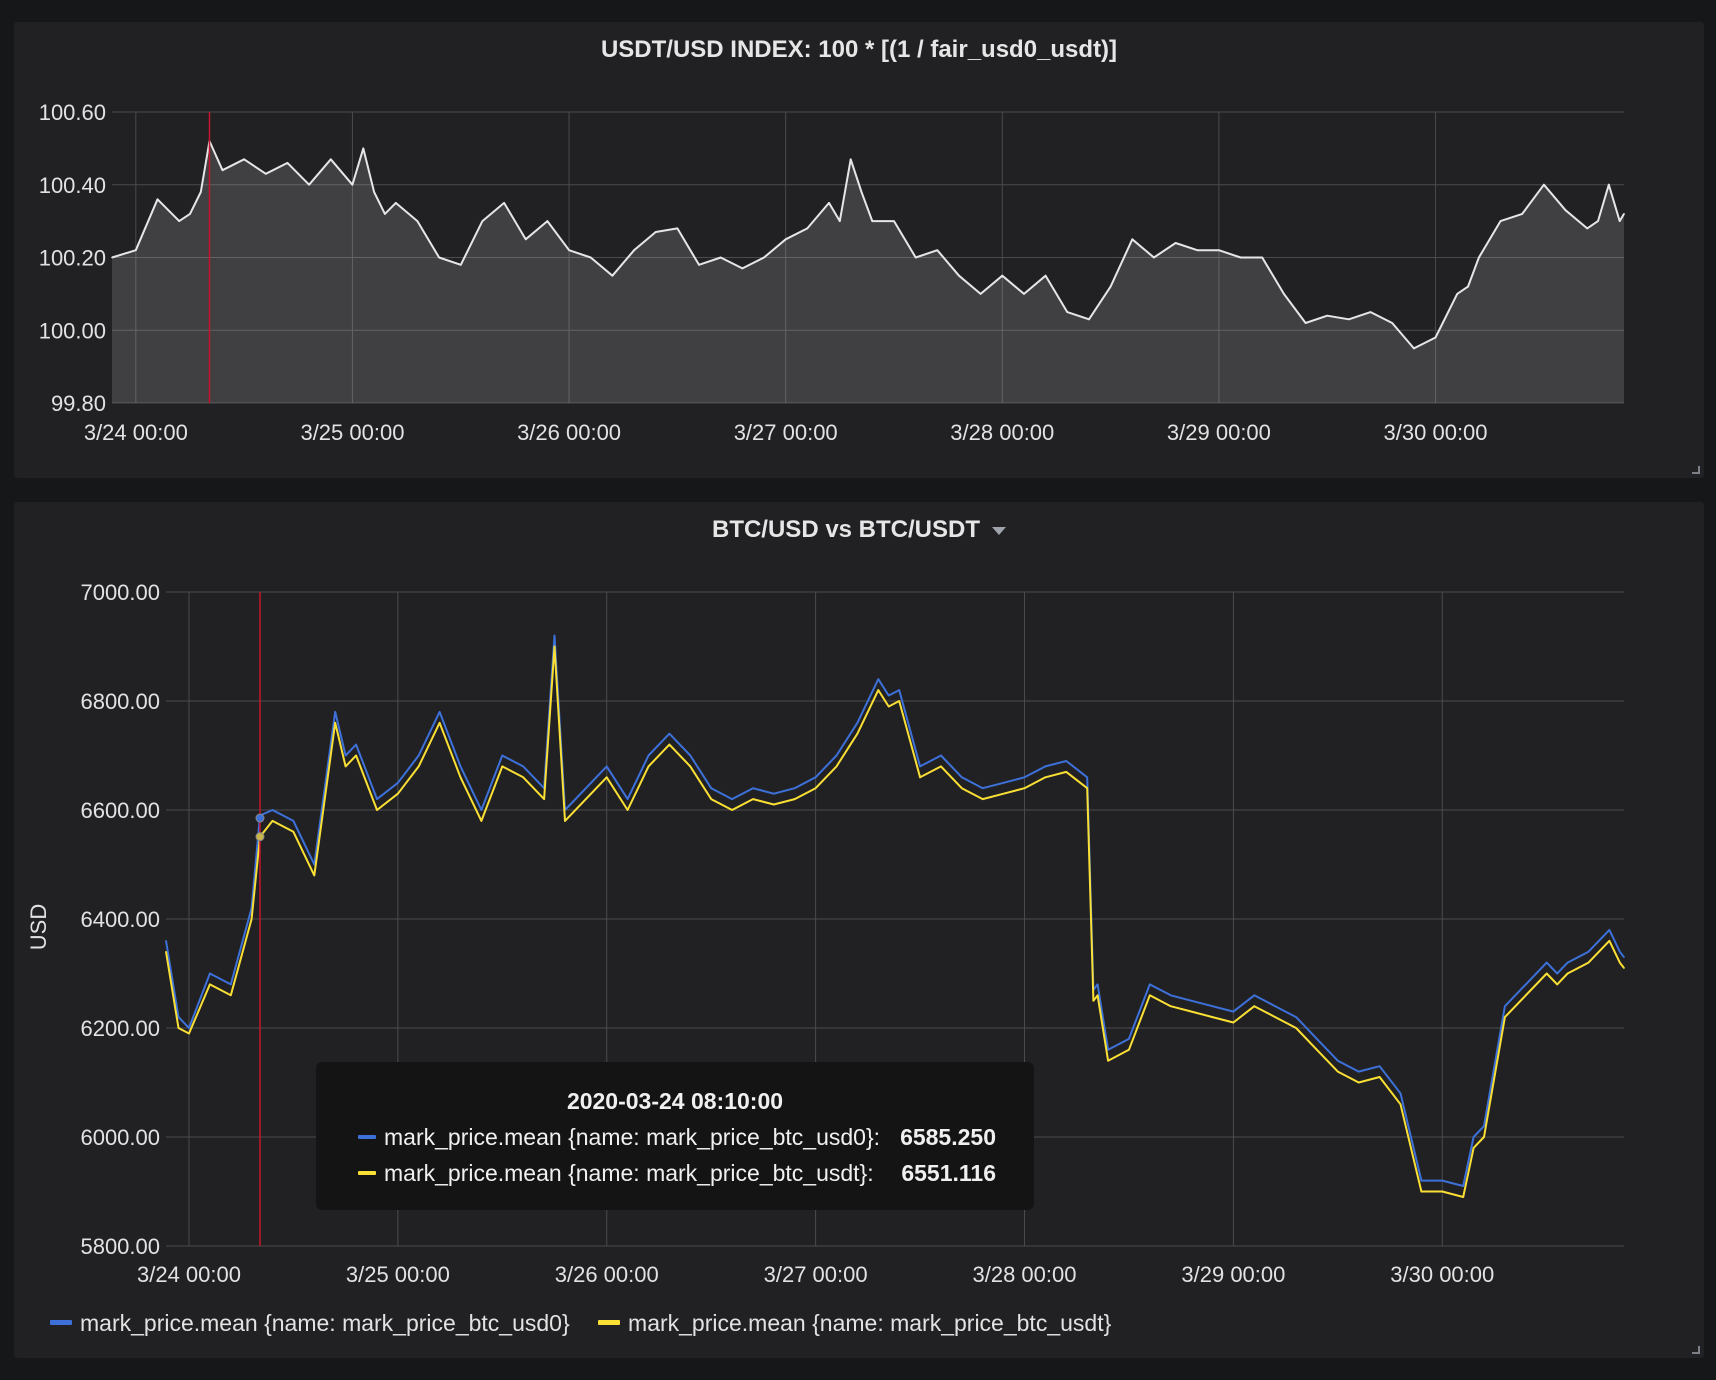 The width and height of the screenshot is (1716, 1380). What do you see at coordinates (999, 530) in the screenshot?
I see `chevron-down-icon` at bounding box center [999, 530].